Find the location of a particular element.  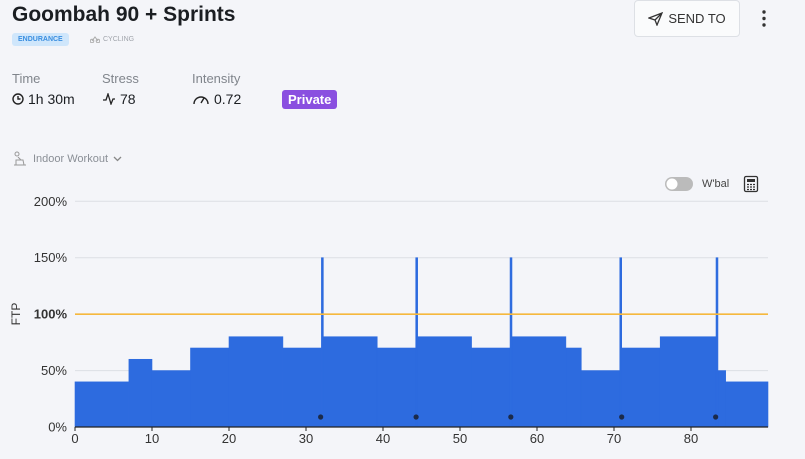

stat: Time 1h 30m is located at coordinates (43, 89).